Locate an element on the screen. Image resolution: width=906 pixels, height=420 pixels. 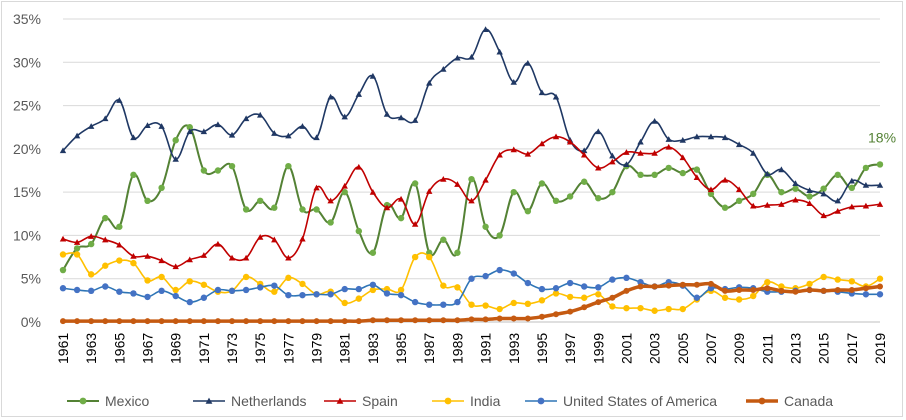
x-tick-label: 2013 is located at coordinates (795, 348).